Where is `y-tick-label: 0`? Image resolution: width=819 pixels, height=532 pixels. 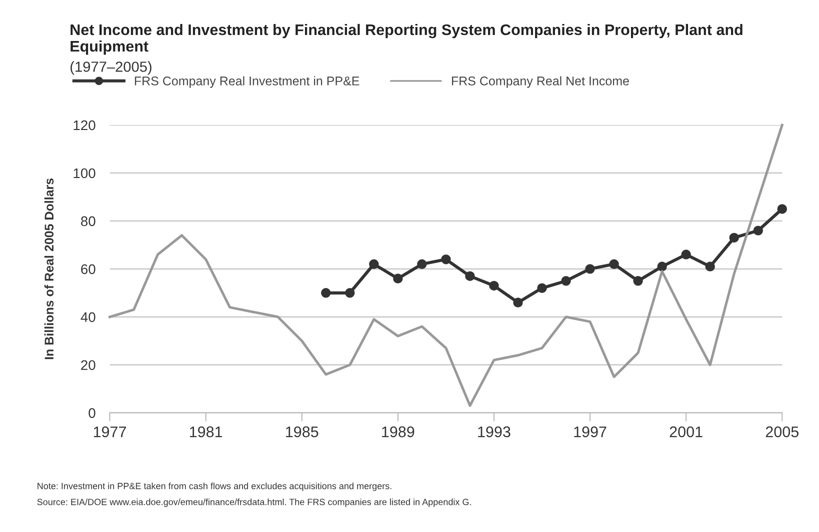 y-tick-label: 0 is located at coordinates (92, 413).